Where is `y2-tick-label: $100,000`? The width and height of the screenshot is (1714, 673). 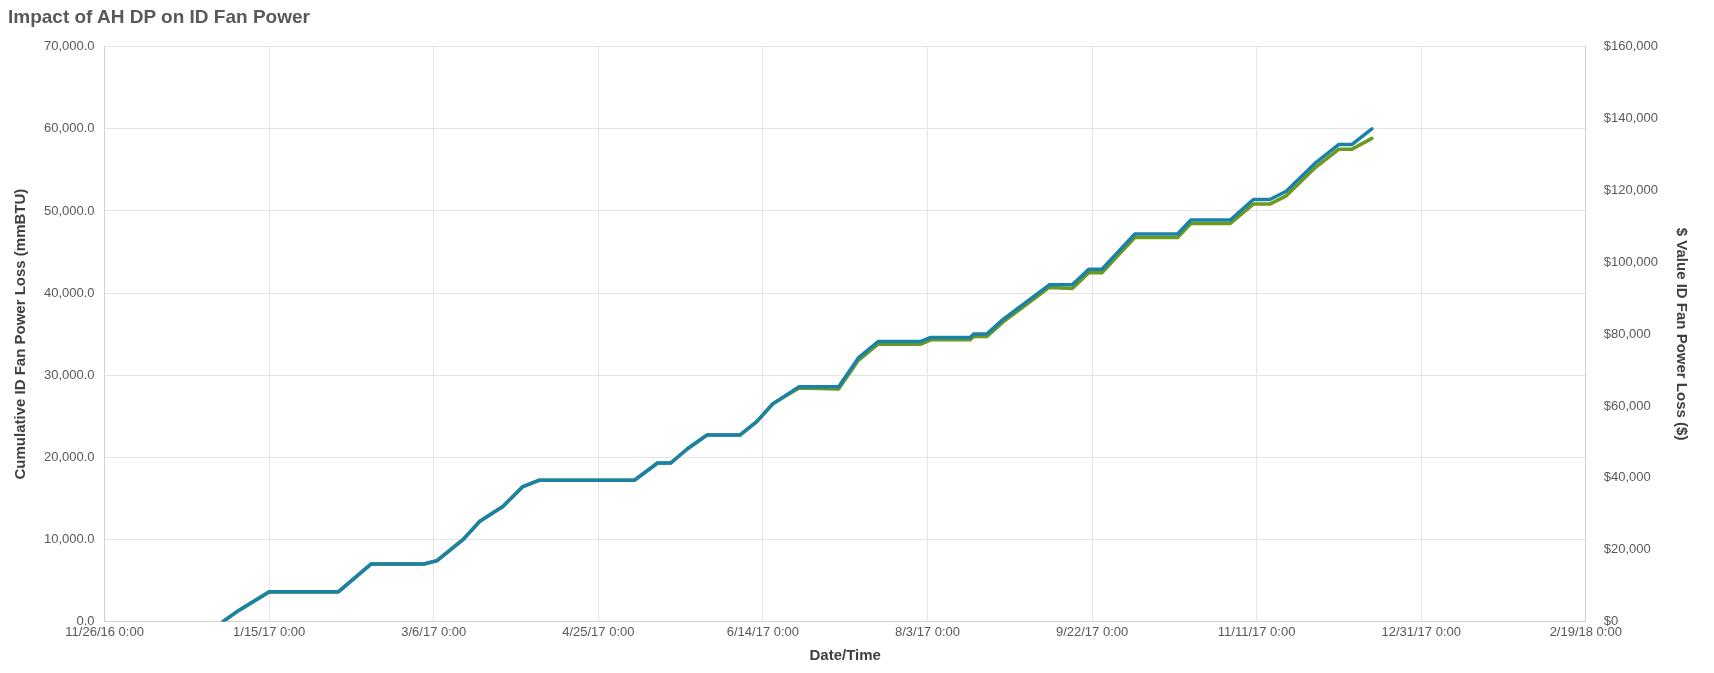
y2-tick-label: $100,000 is located at coordinates (1631, 261).